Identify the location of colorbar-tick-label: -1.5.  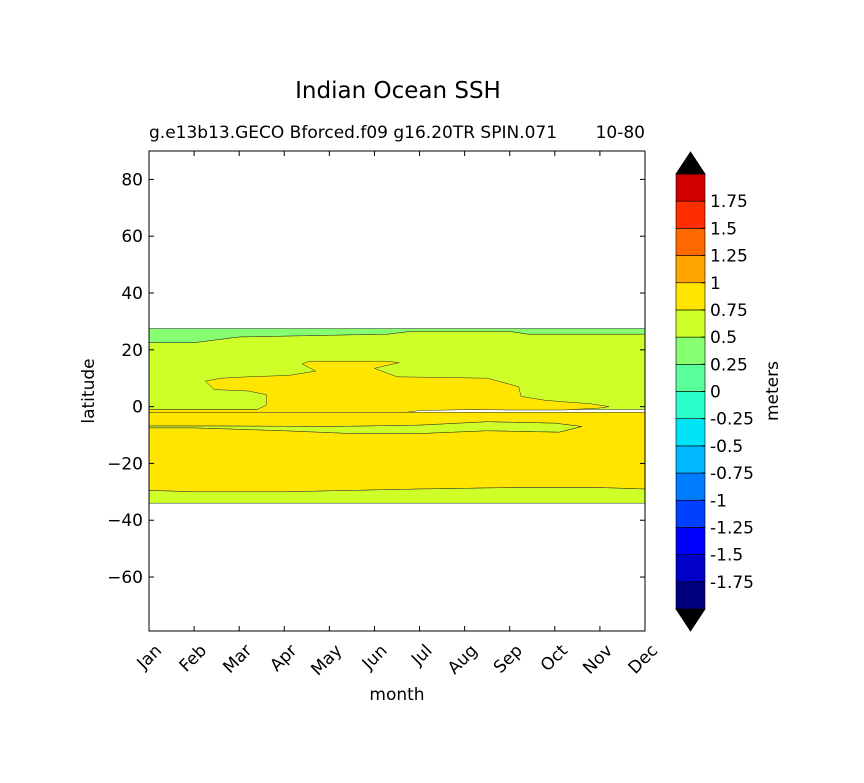
(726, 556).